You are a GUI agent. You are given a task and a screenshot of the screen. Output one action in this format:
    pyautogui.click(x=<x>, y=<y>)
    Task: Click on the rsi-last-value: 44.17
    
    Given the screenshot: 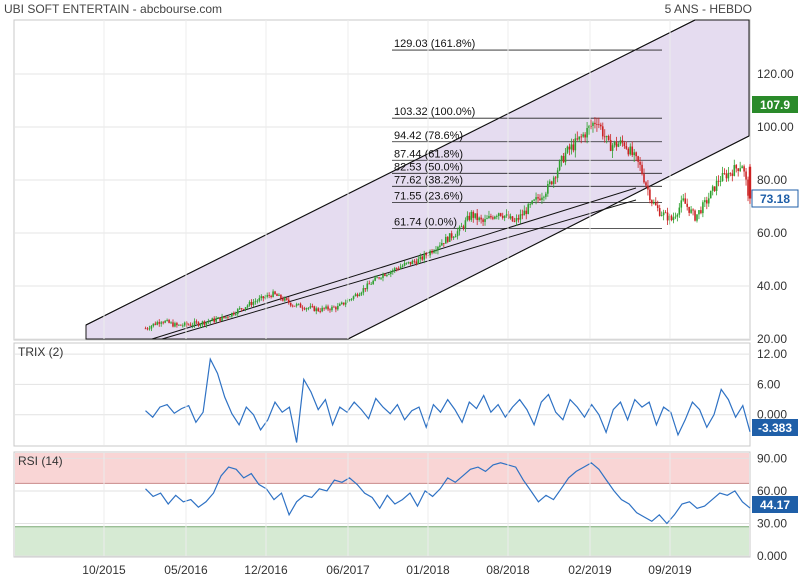 What is the action you would take?
    pyautogui.click(x=775, y=505)
    